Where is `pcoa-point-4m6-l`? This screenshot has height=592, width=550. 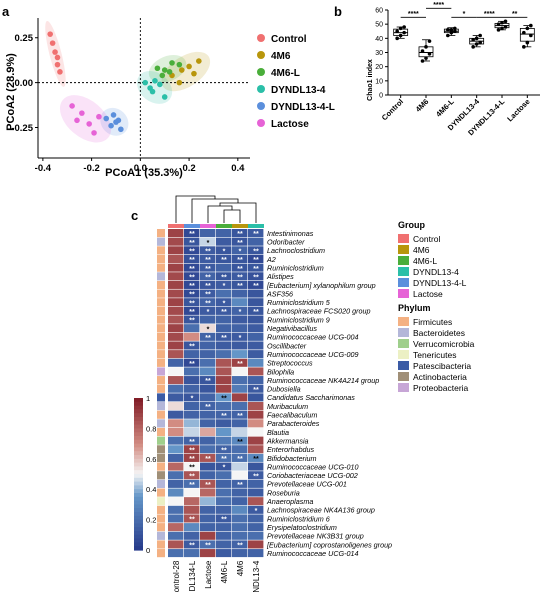
pcoa-point-4m6-l is located at coordinates (179, 64).